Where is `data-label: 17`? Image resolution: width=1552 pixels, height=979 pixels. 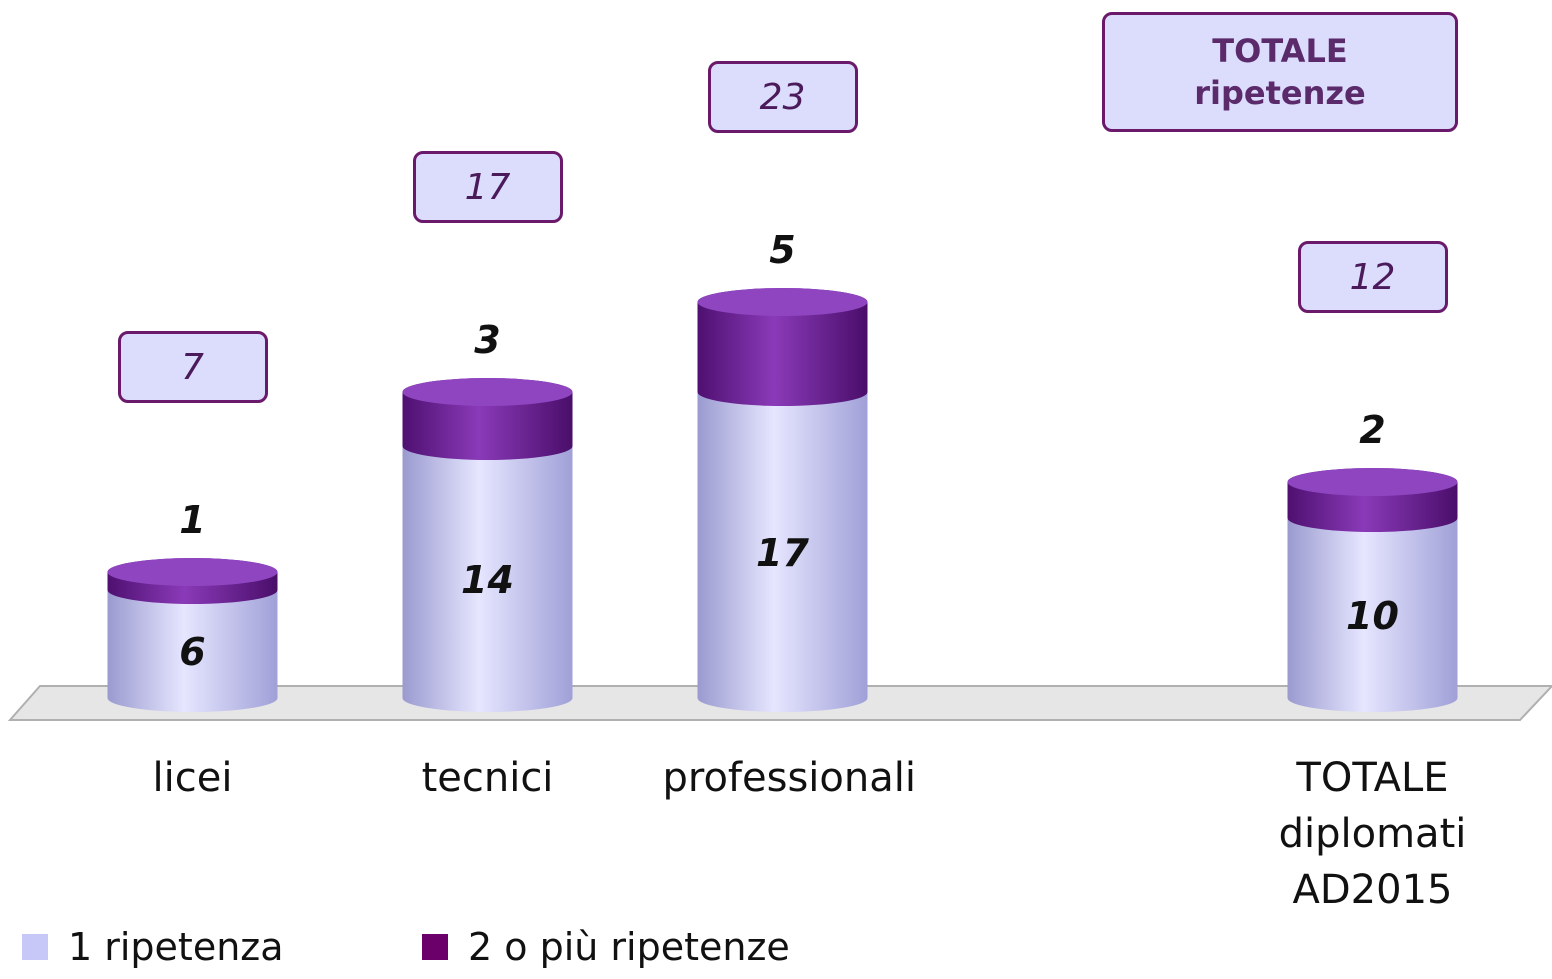
data-label: 17 is located at coordinates (782, 553).